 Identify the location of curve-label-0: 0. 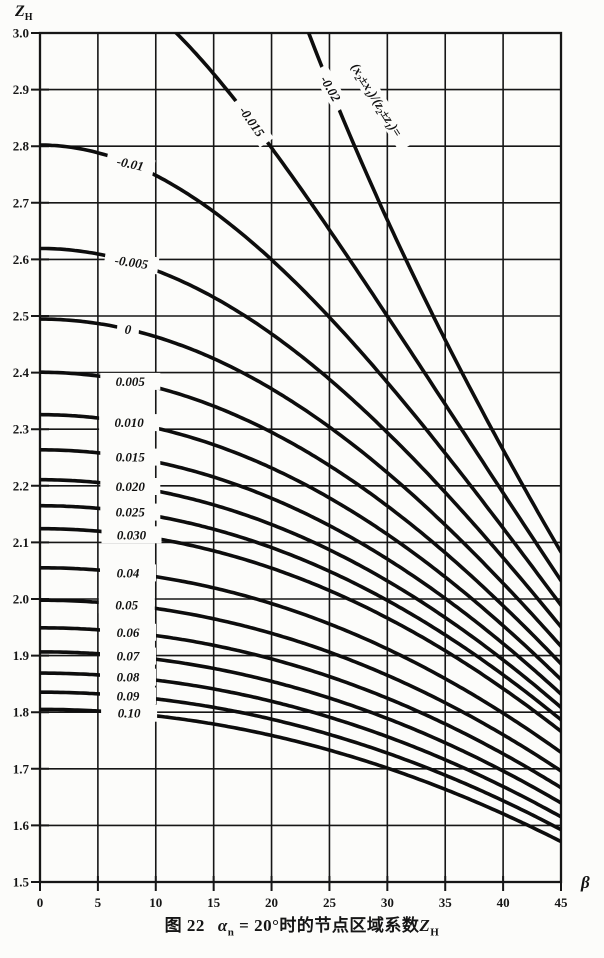
(128, 329).